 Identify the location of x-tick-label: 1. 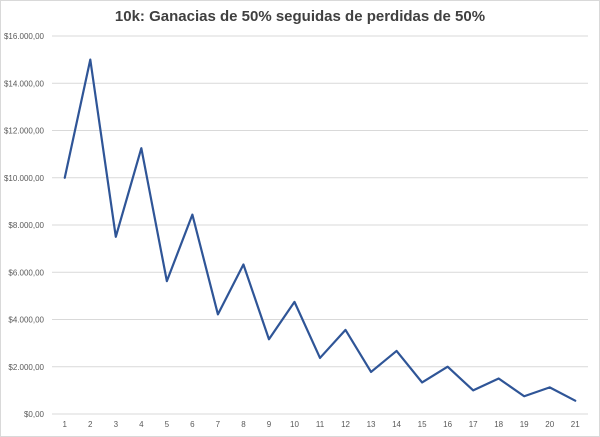
(65, 424).